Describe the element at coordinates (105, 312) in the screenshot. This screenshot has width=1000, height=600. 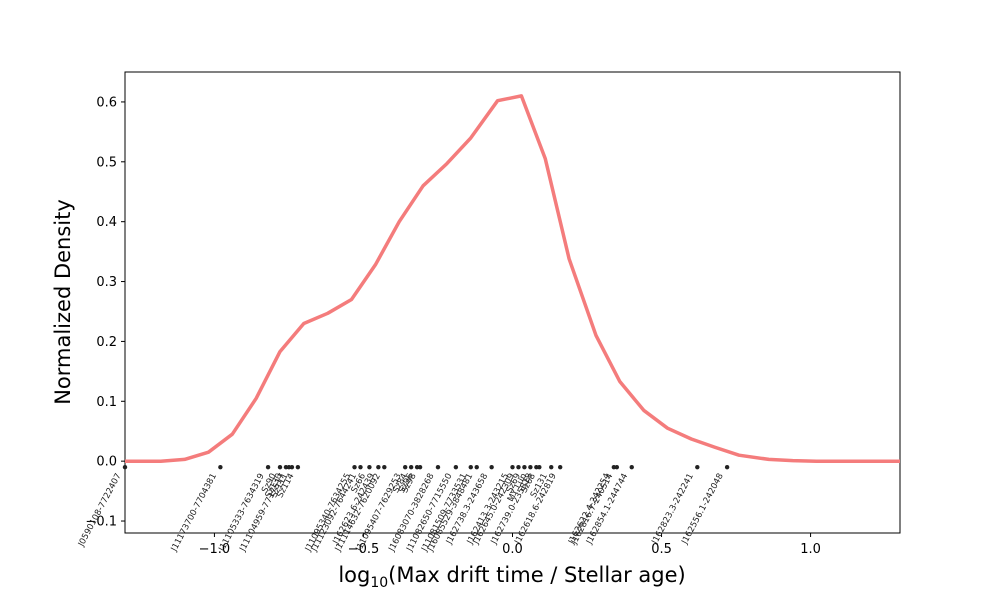
I see `y-axis-ticks: −0.1 0.0 0.1 0.2 0.3 0.4 0.5 0.6` at that location.